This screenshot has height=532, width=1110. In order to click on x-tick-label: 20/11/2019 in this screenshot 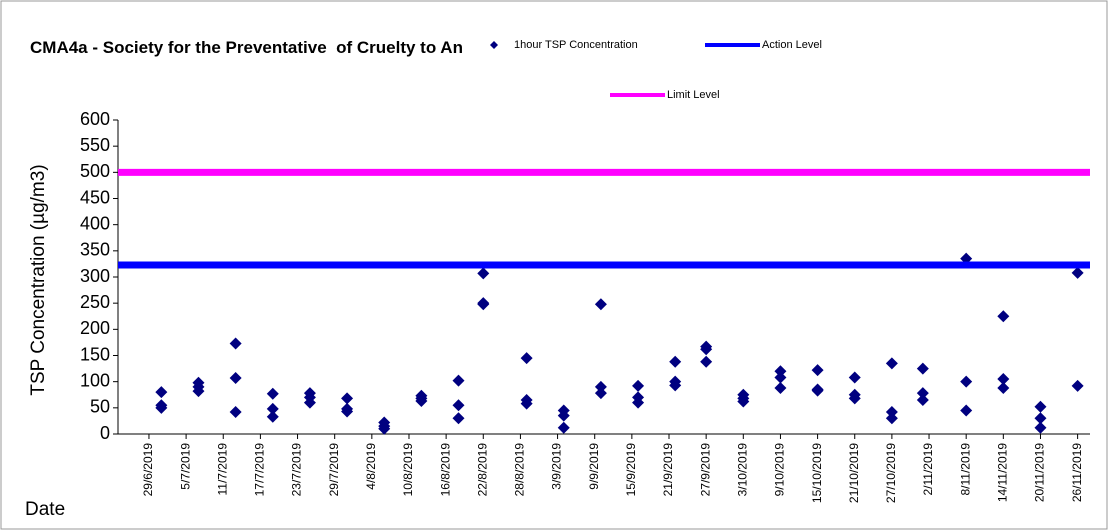, I will do `click(1040, 472)`.